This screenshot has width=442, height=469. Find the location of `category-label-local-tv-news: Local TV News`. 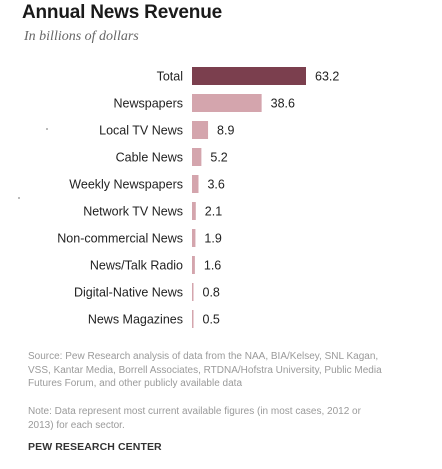

category-label-local-tv-news: Local TV News is located at coordinates (141, 131).